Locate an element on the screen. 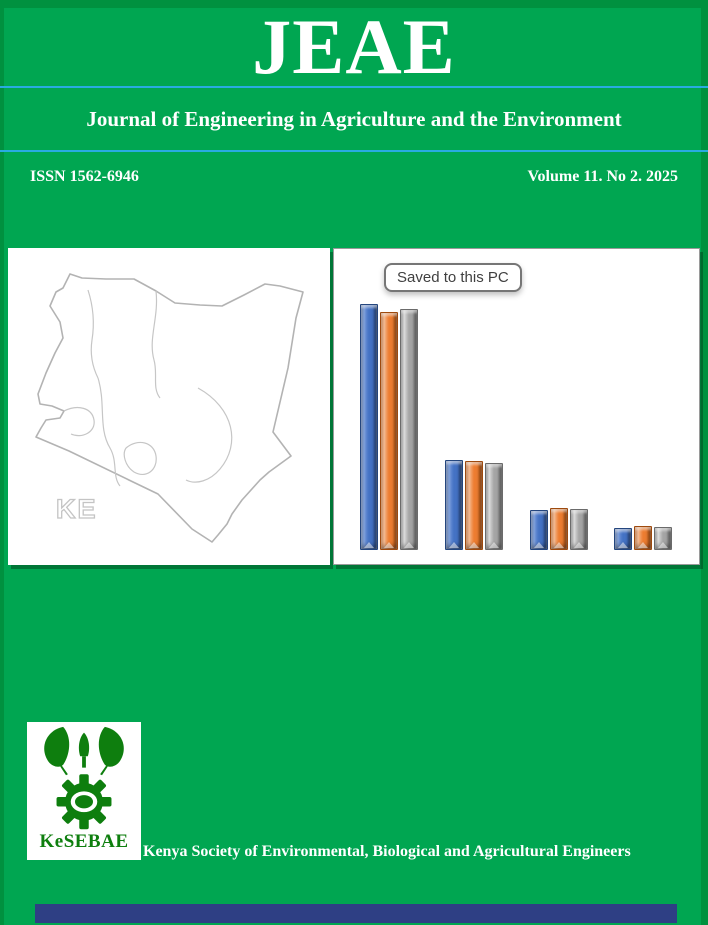 The image size is (708, 925). frame-left-strip is located at coordinates (2, 462).